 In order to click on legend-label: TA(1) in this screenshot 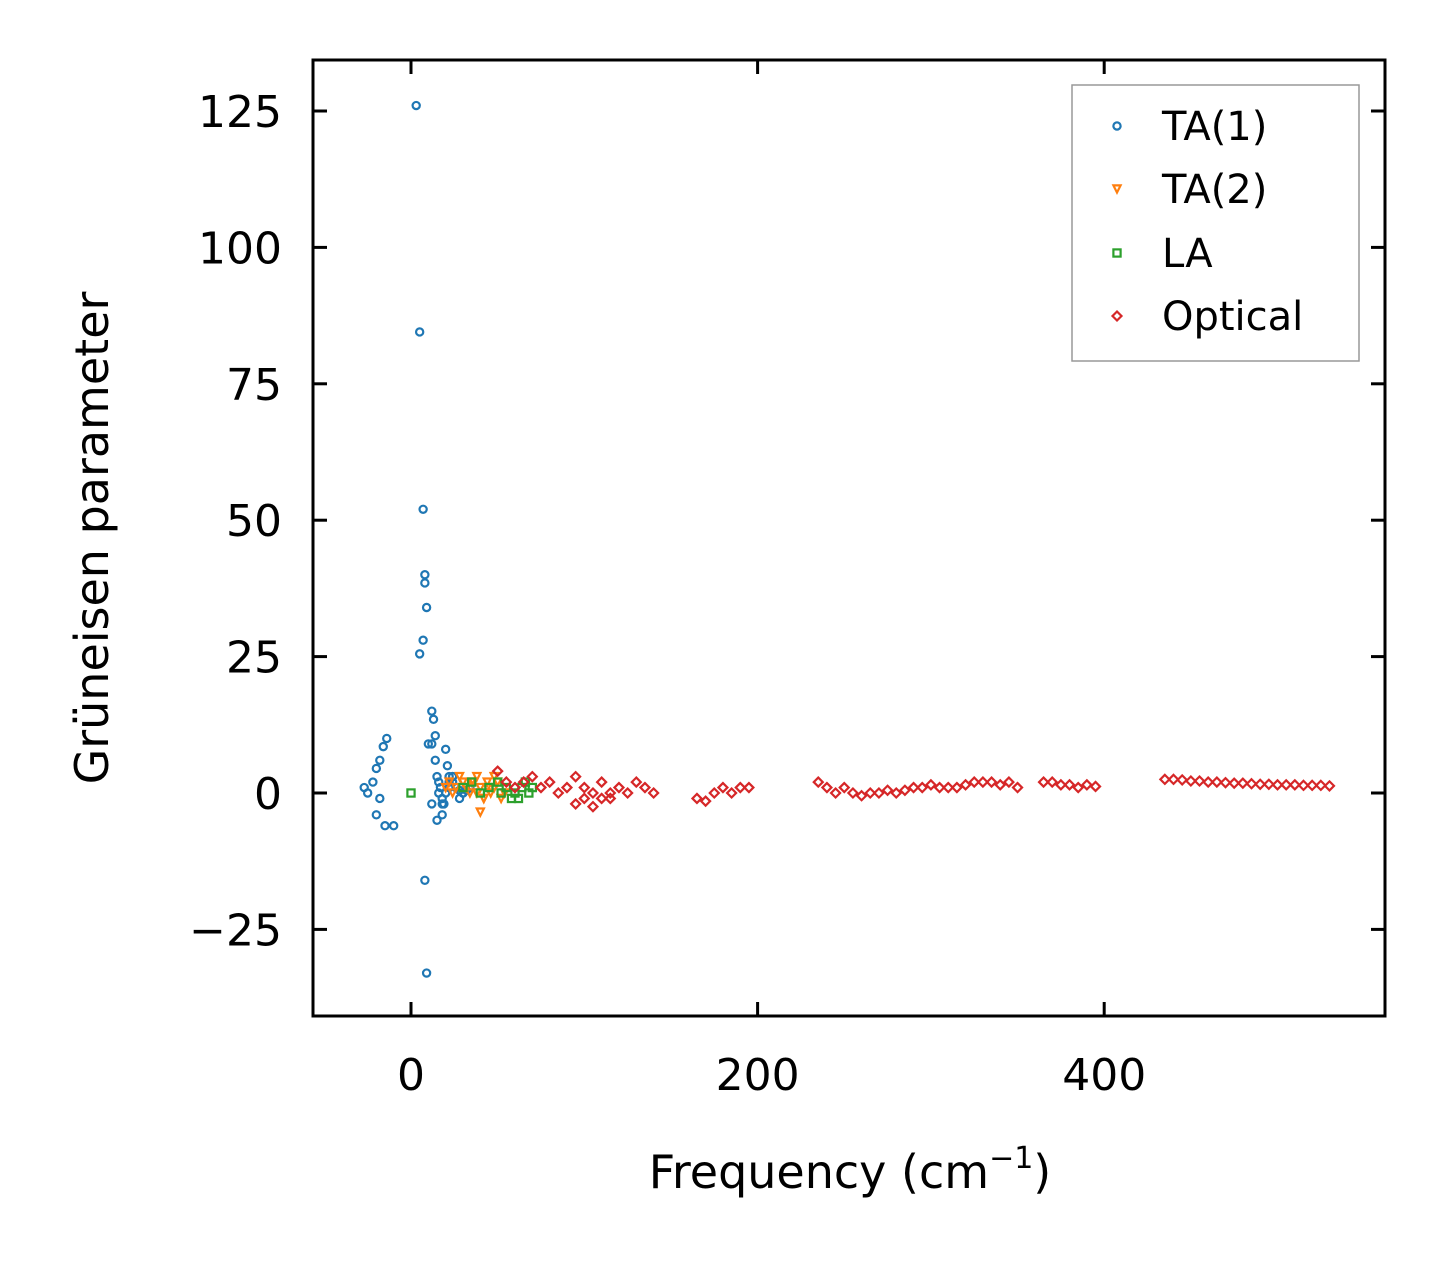, I will do `click(1214, 127)`.